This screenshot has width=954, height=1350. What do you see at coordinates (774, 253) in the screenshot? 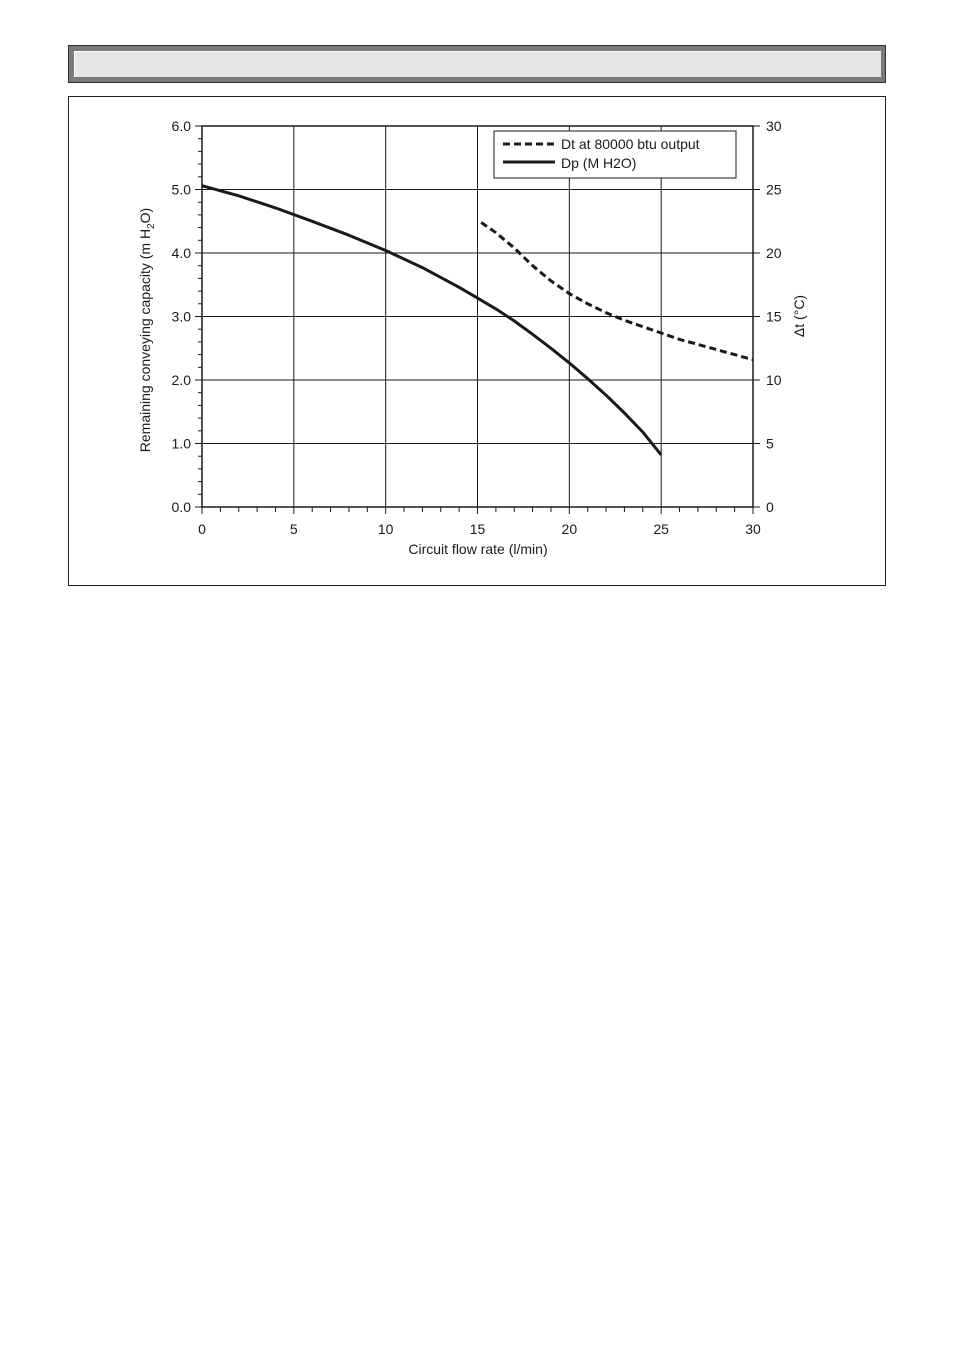
I see `y-right-tick-label-4: 20` at bounding box center [774, 253].